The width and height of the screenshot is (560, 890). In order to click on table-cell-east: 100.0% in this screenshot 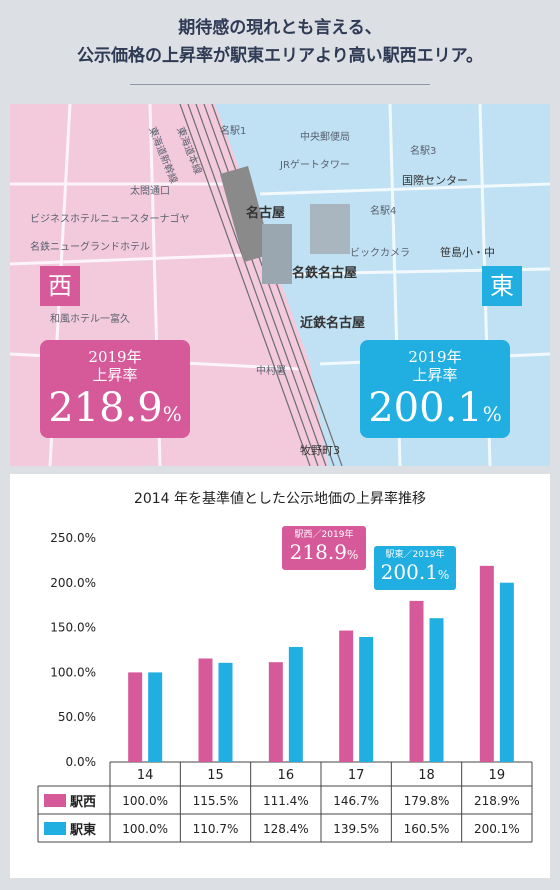, I will do `click(145, 829)`.